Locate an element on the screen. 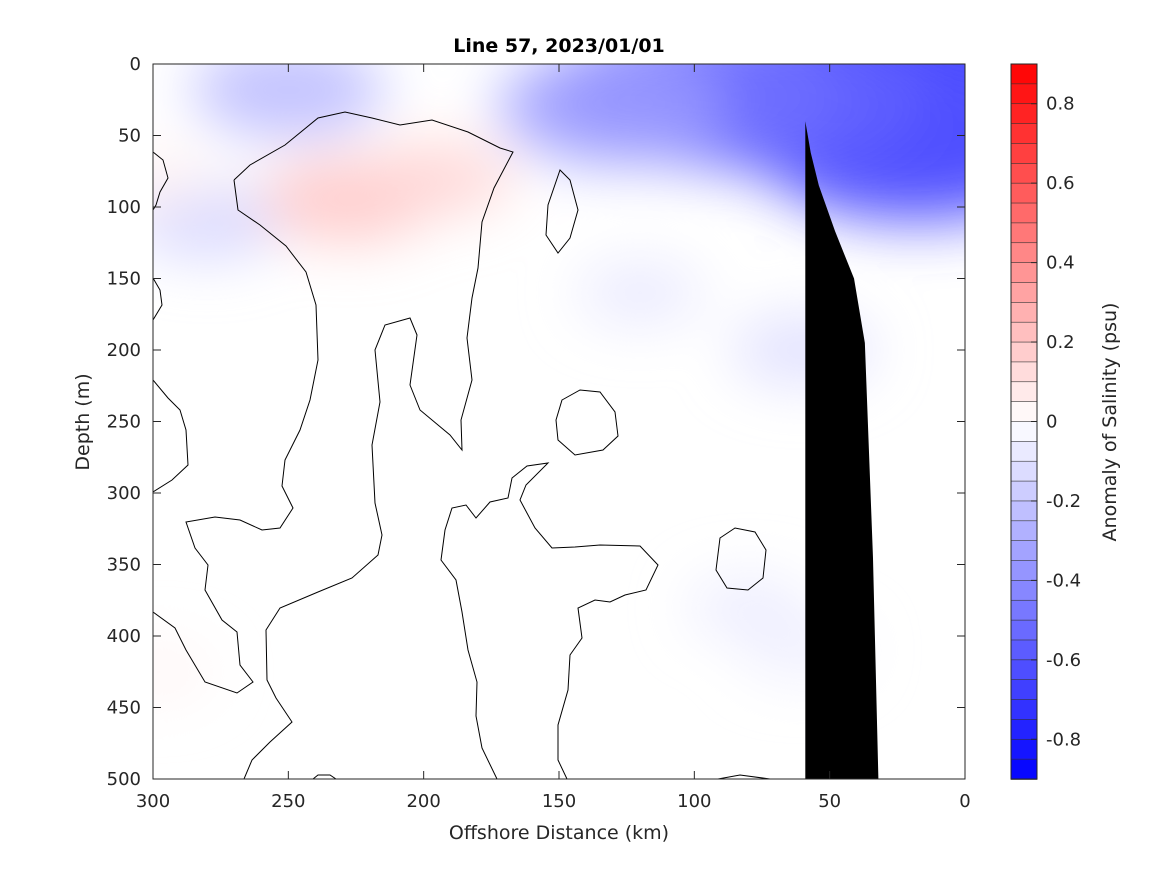 This screenshot has height=875, width=1167. colorbar-tick-label: 0.2 is located at coordinates (1060, 342).